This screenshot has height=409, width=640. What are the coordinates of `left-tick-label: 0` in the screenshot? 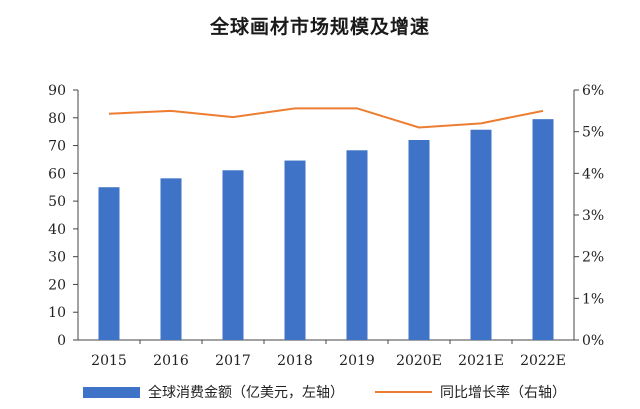 It's located at (61, 341).